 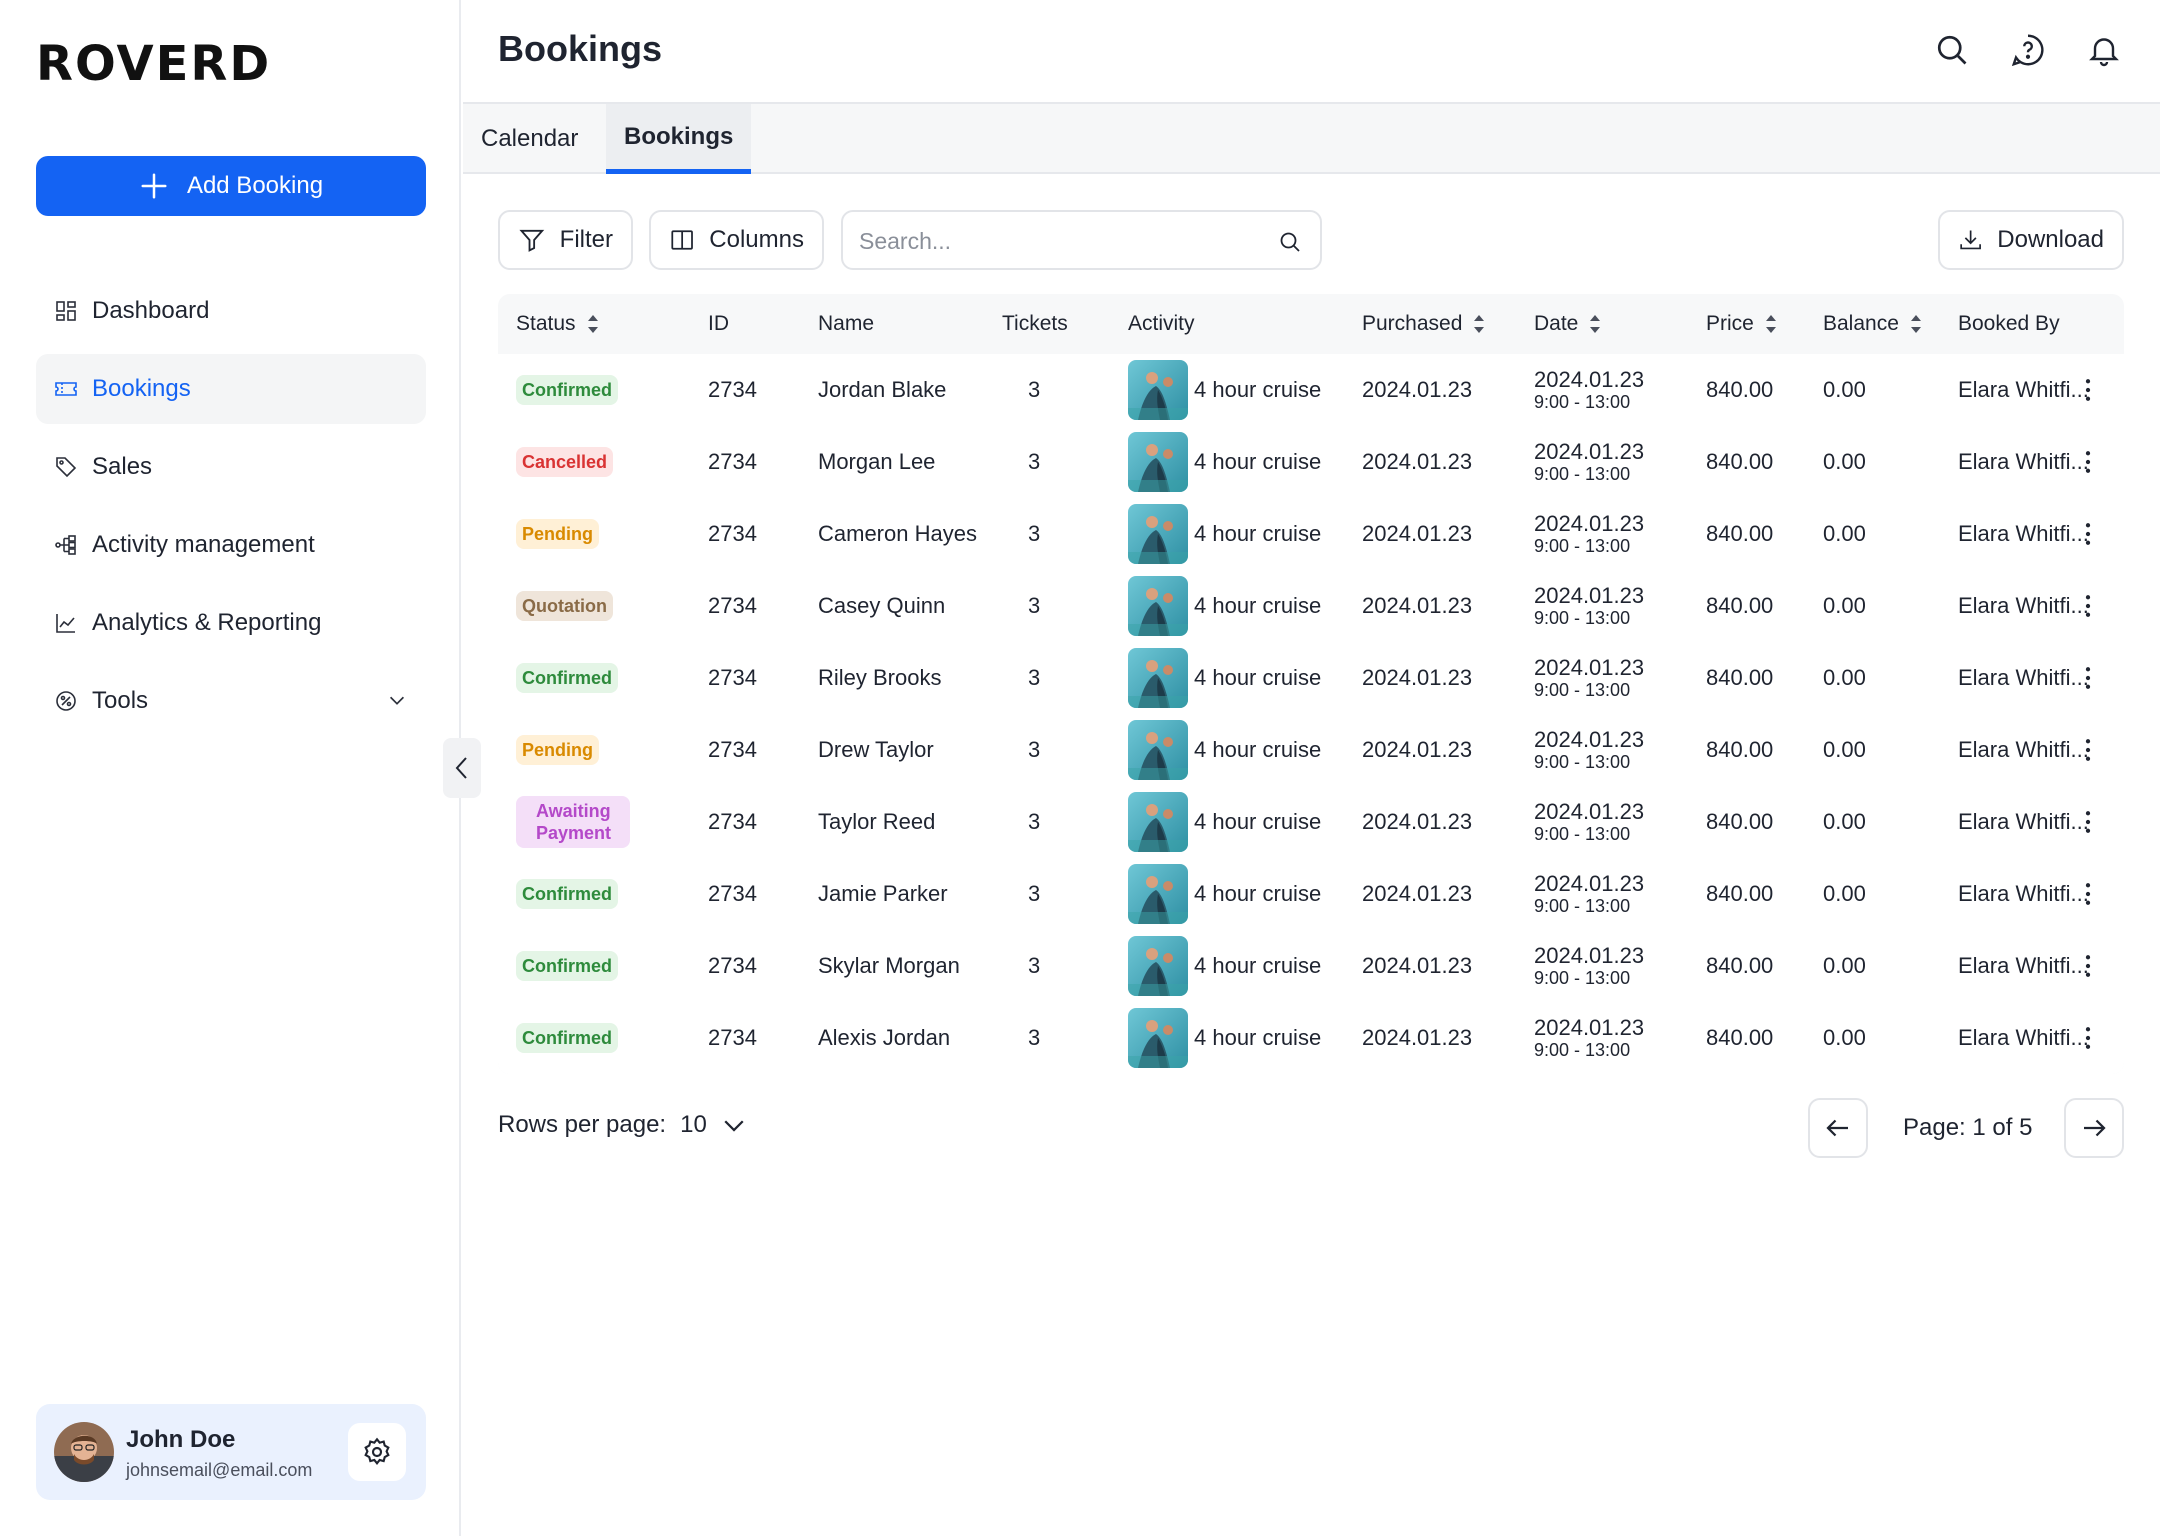 I want to click on row-actions-cell, so click(x=2088, y=534).